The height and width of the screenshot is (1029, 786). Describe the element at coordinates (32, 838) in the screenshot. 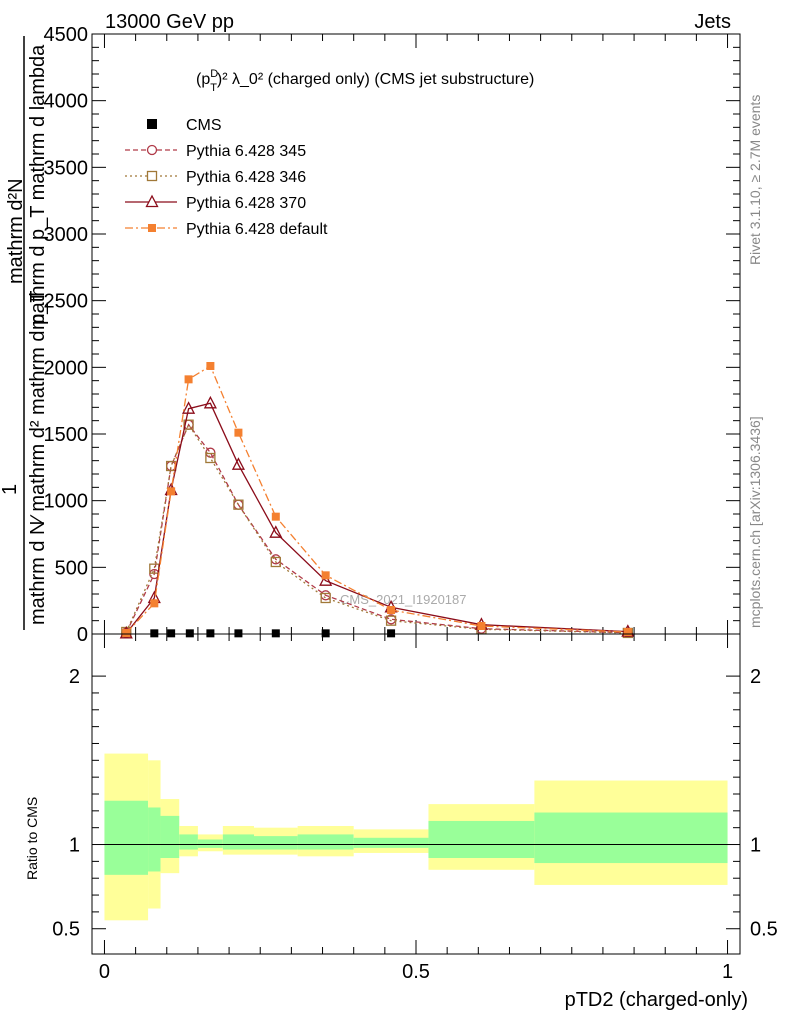

I see `ratio-y-axis-label: Ratio to CMS` at that location.